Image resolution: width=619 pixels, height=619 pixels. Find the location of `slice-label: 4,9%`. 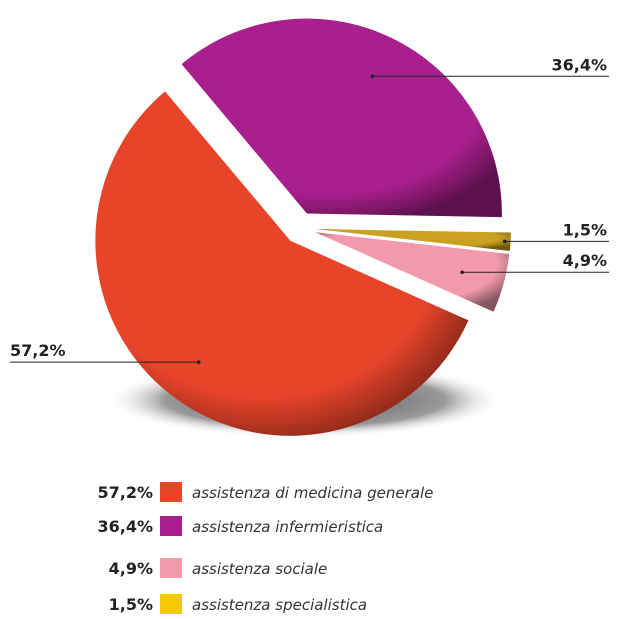

slice-label: 4,9% is located at coordinates (585, 260).